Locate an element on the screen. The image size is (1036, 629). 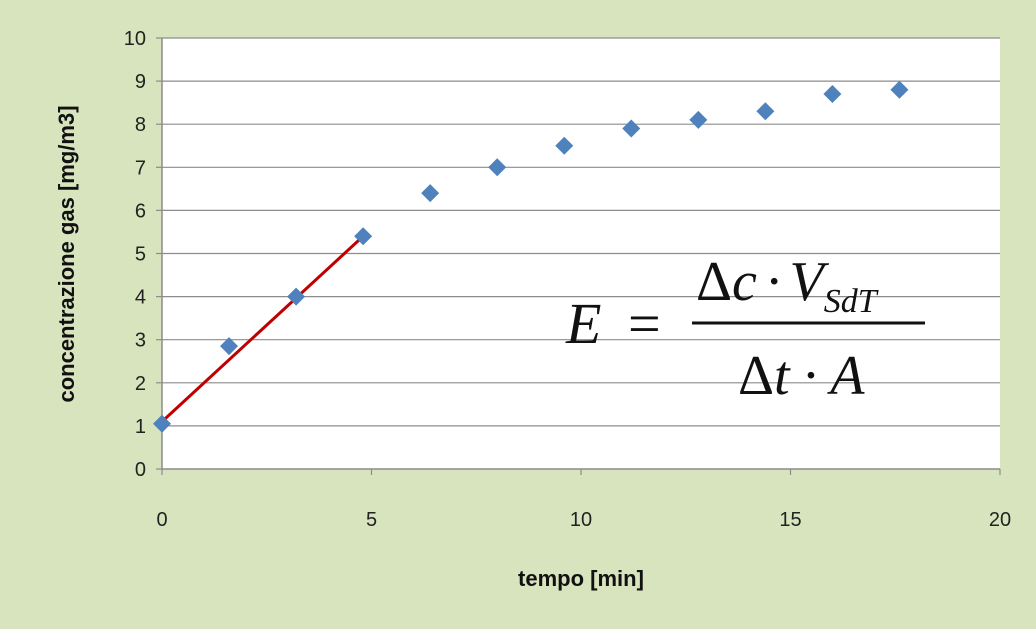
denominator-A: A is located at coordinates (845, 376).